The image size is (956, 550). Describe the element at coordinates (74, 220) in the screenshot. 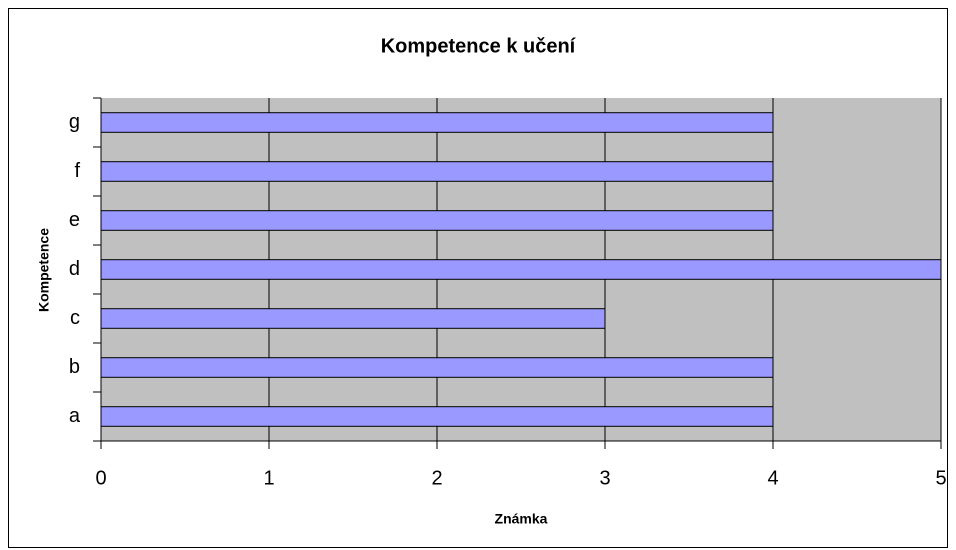

I see `y-tick-label: e` at that location.